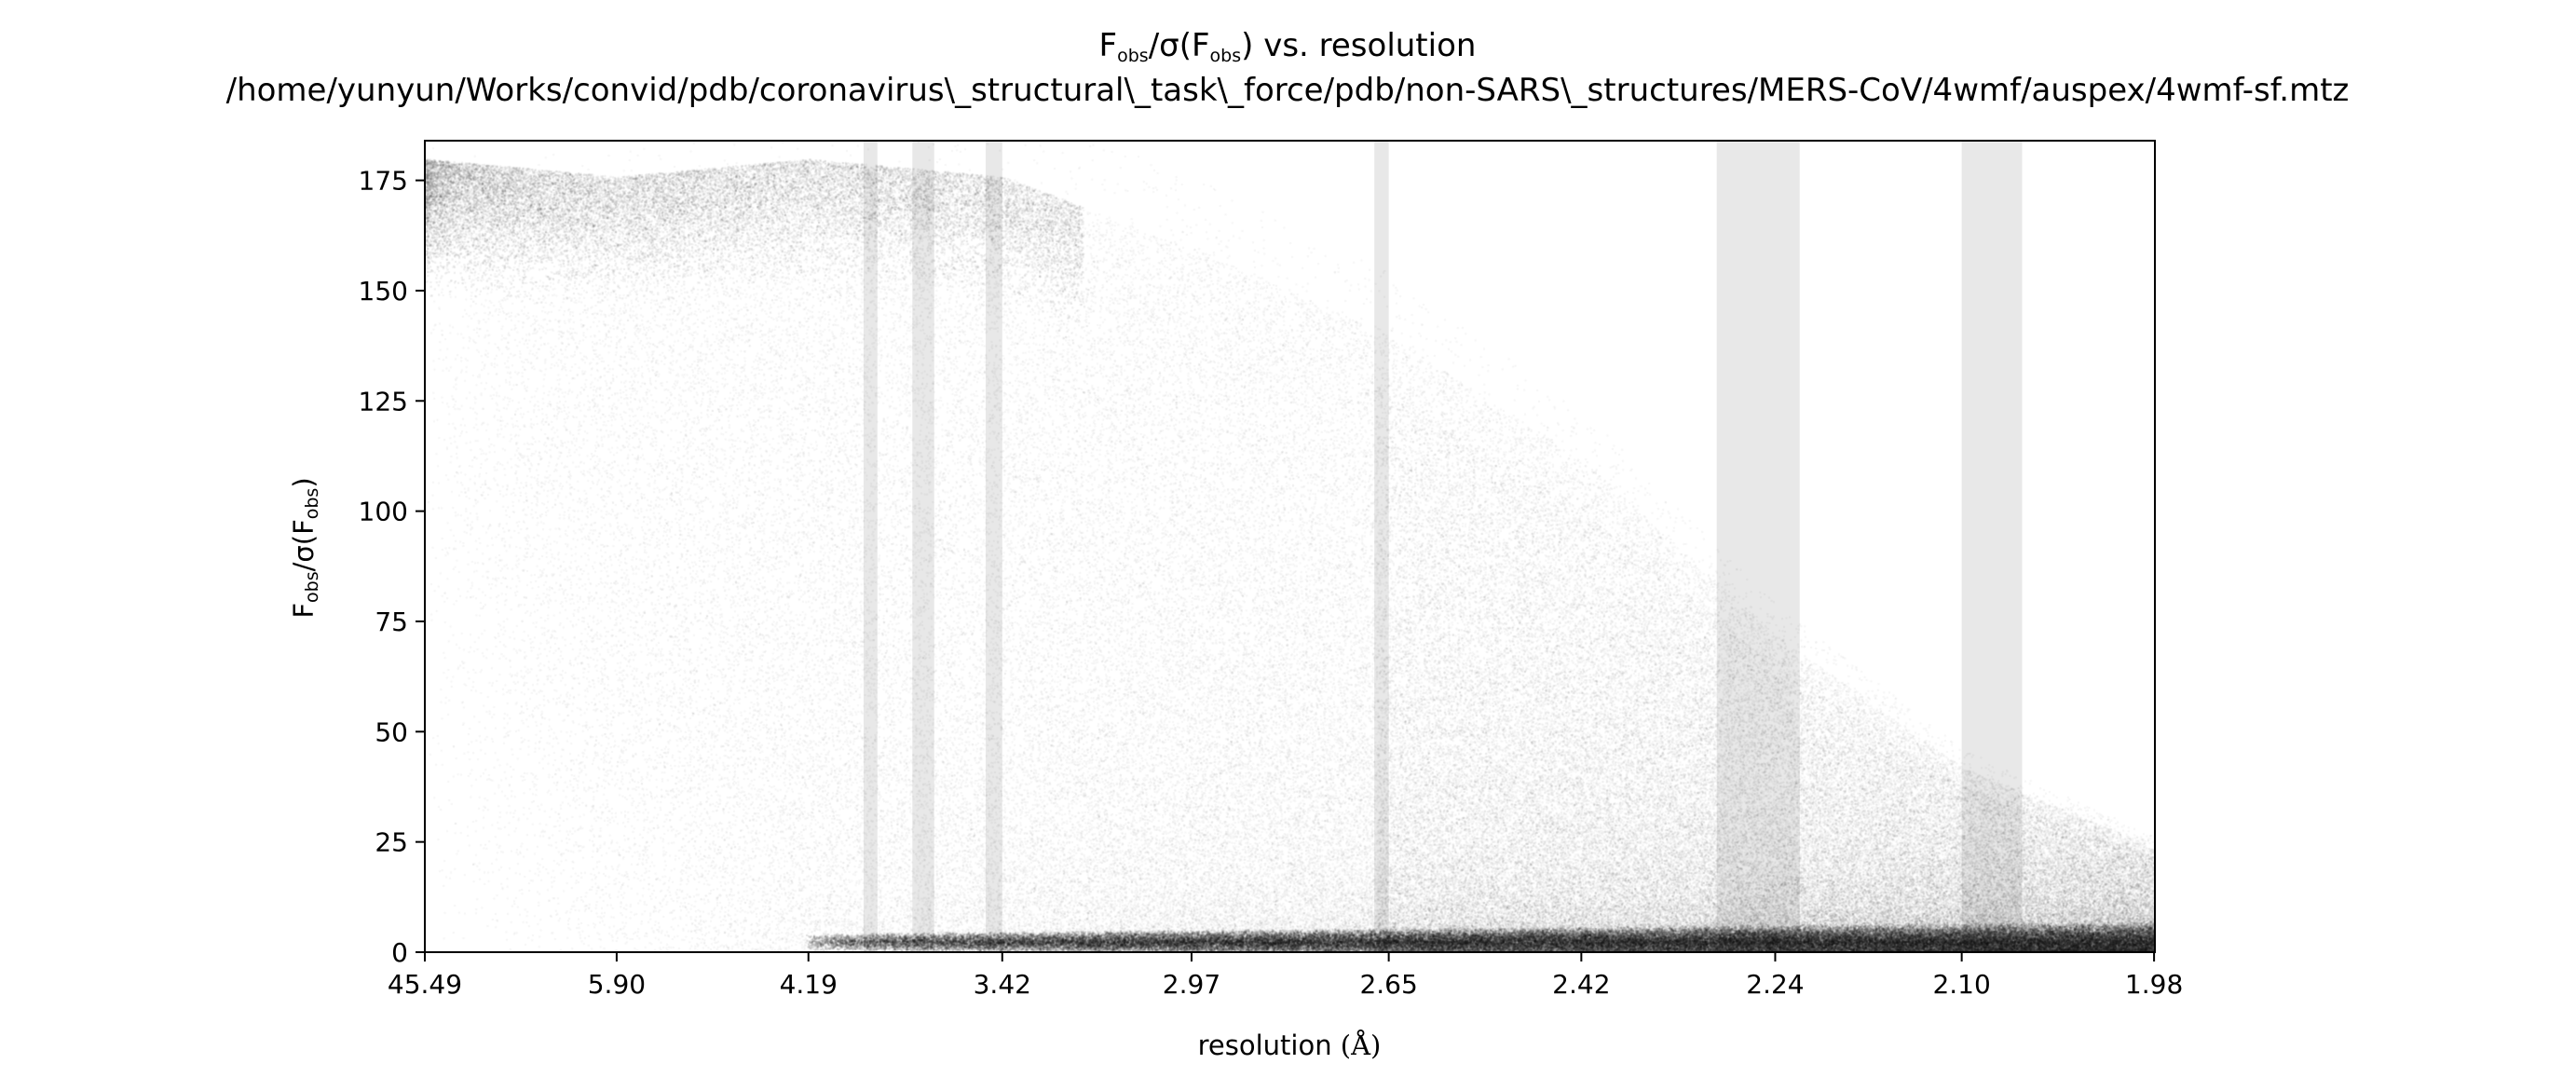 This screenshot has width=2576, height=1091. I want to click on chart-title: Fobs/σ(Fobs) vs. resolution, so click(1288, 46).